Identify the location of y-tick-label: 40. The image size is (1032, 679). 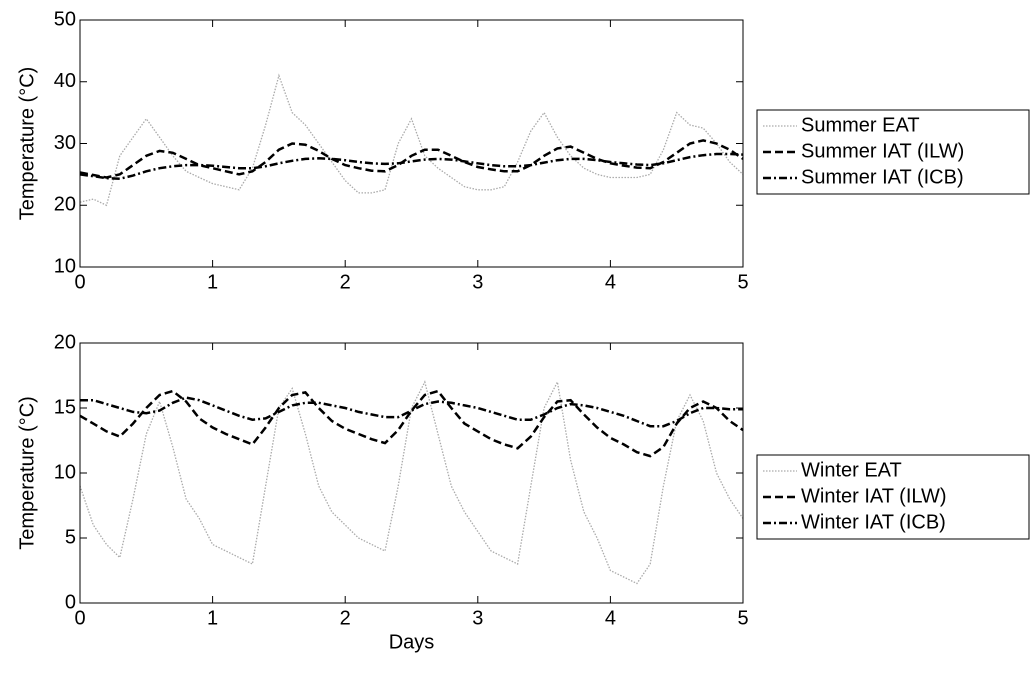
(65, 81).